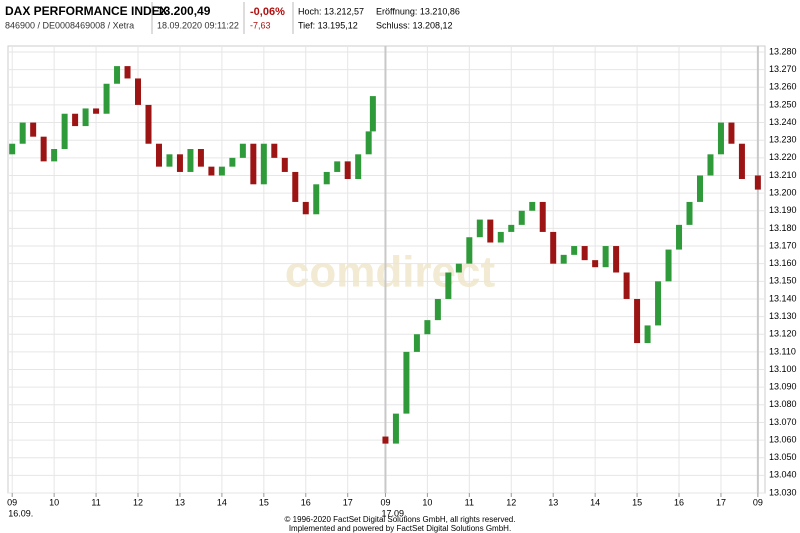  Describe the element at coordinates (783, 475) in the screenshot. I see `y-tick-label: 13.040` at that location.